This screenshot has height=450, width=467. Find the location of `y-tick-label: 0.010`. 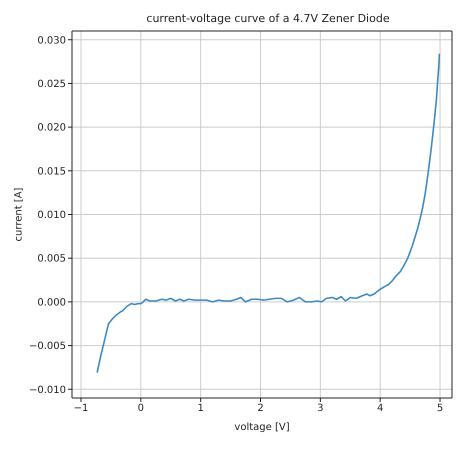

y-tick-label: 0.010 is located at coordinates (51, 216).